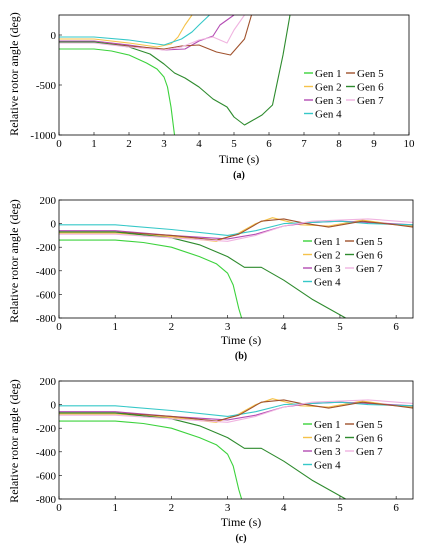 The height and width of the screenshot is (550, 423). What do you see at coordinates (241, 356) in the screenshot?
I see `panel-label: (b)` at bounding box center [241, 356].